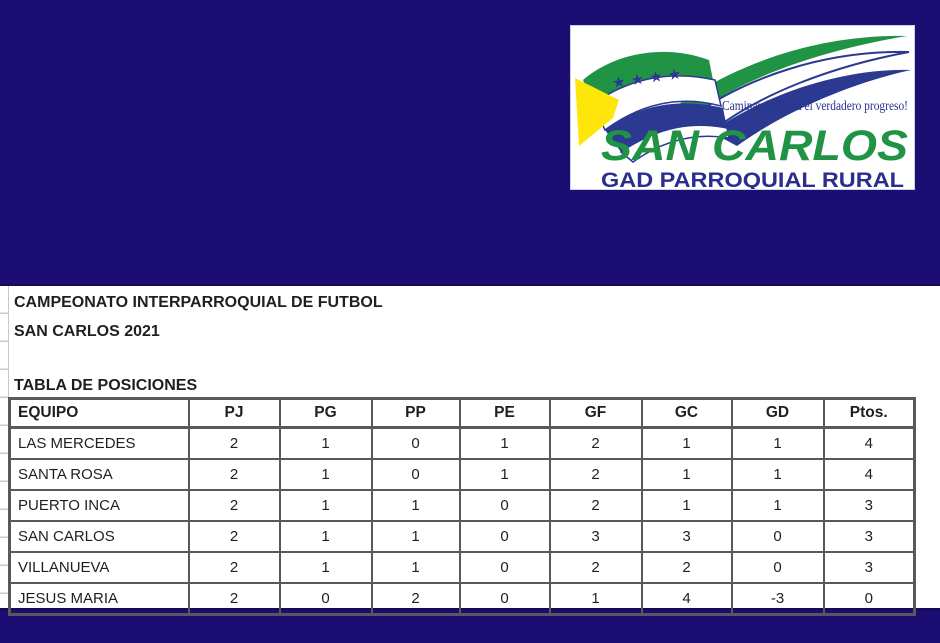 The height and width of the screenshot is (643, 940). I want to click on header-cell-pg: PG, so click(325, 413).